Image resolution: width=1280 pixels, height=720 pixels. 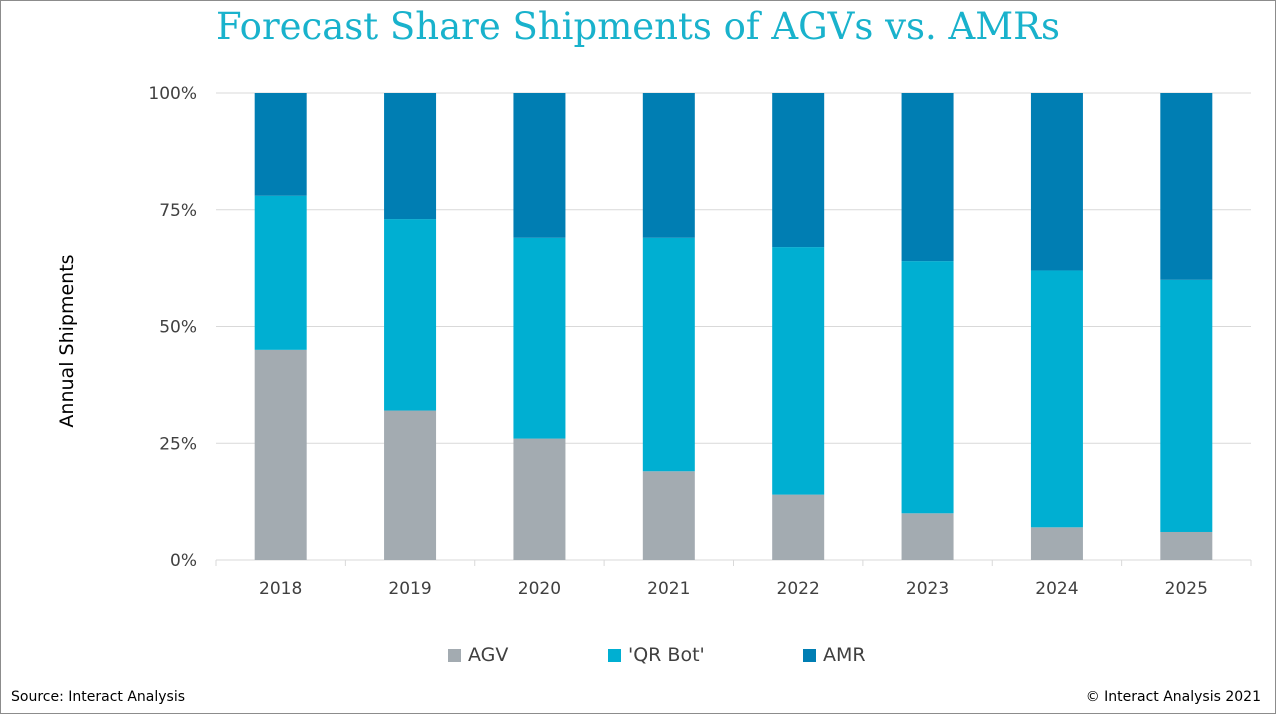 I want to click on source-note: Source: Interact Analysis, so click(x=98, y=697).